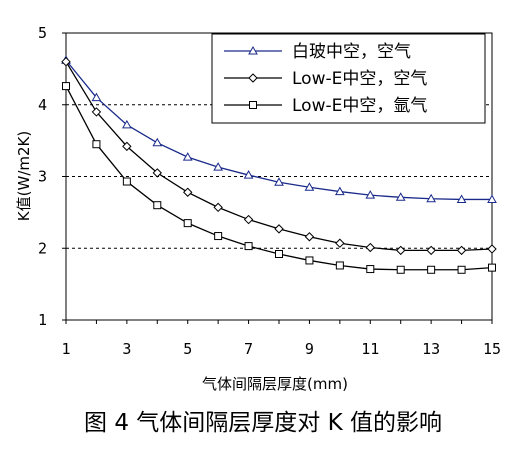 Image resolution: width=513 pixels, height=450 pixels. I want to click on x-tick-labels: 1 3 5 7 9 11 13 15, so click(281, 339).